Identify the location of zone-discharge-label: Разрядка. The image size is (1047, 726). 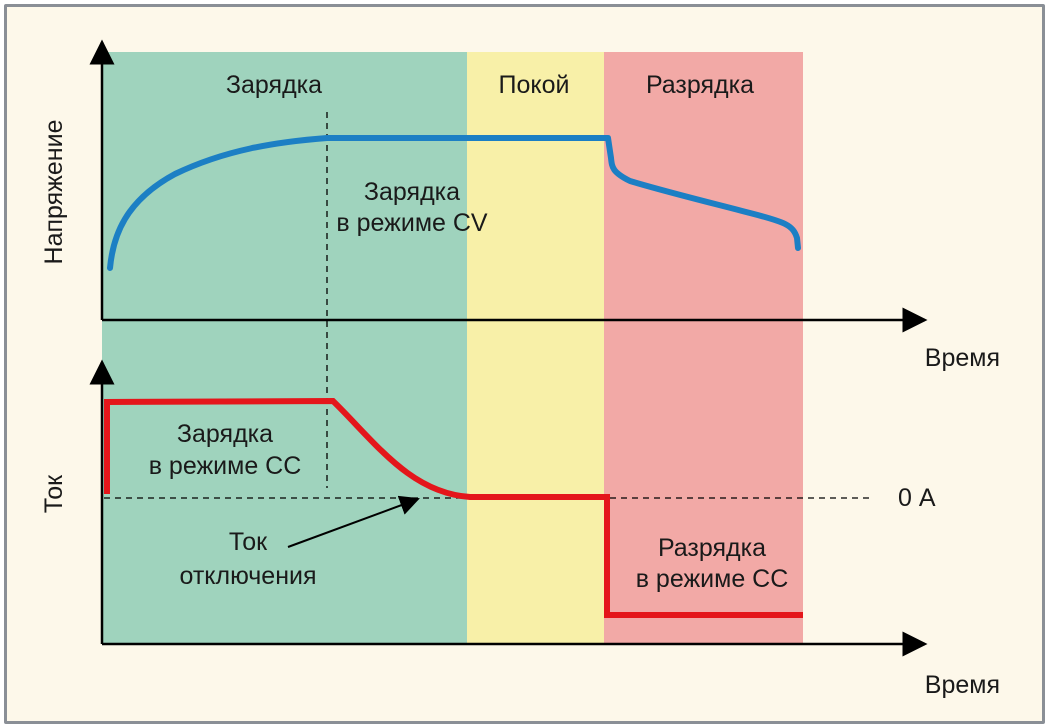
(700, 85).